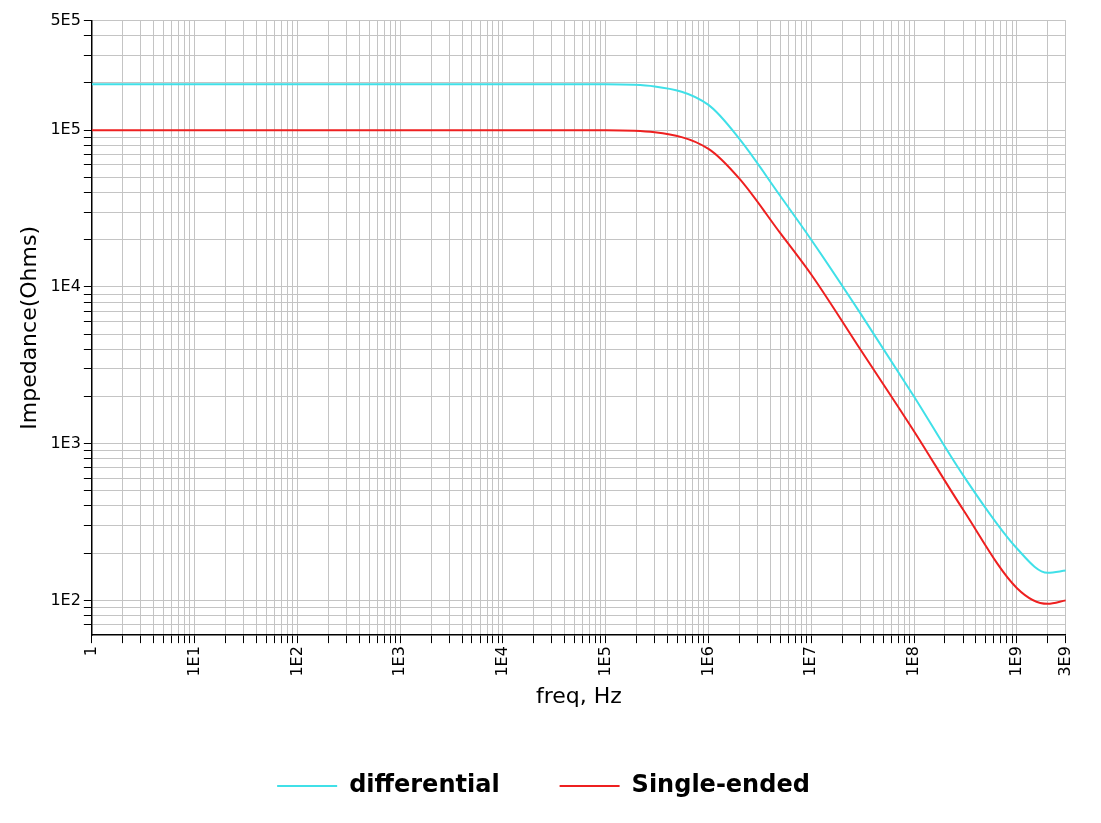 This screenshot has height=823, width=1101. Describe the element at coordinates (424, 784) in the screenshot. I see `legend-label: differential` at that location.